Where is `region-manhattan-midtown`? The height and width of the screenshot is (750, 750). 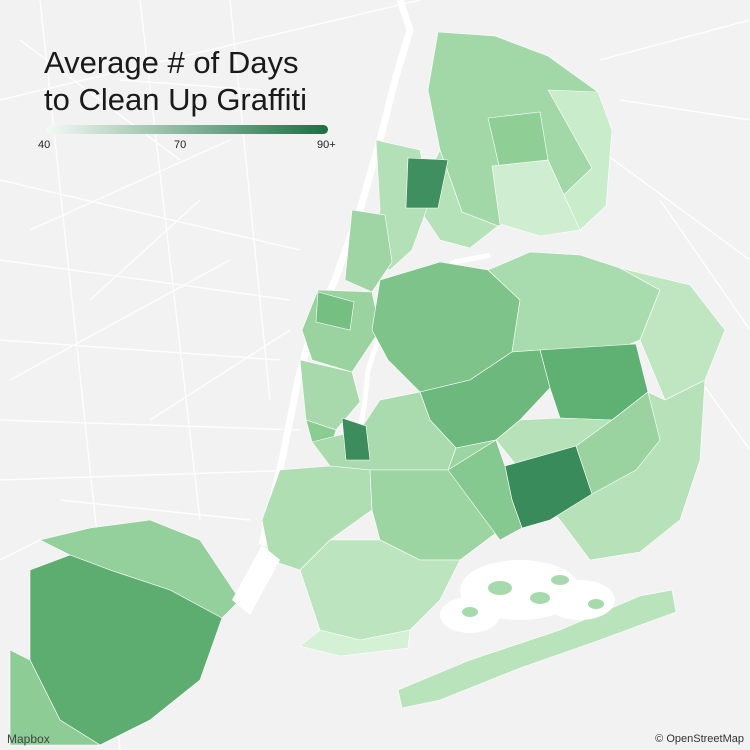 region-manhattan-midtown is located at coordinates (335, 311).